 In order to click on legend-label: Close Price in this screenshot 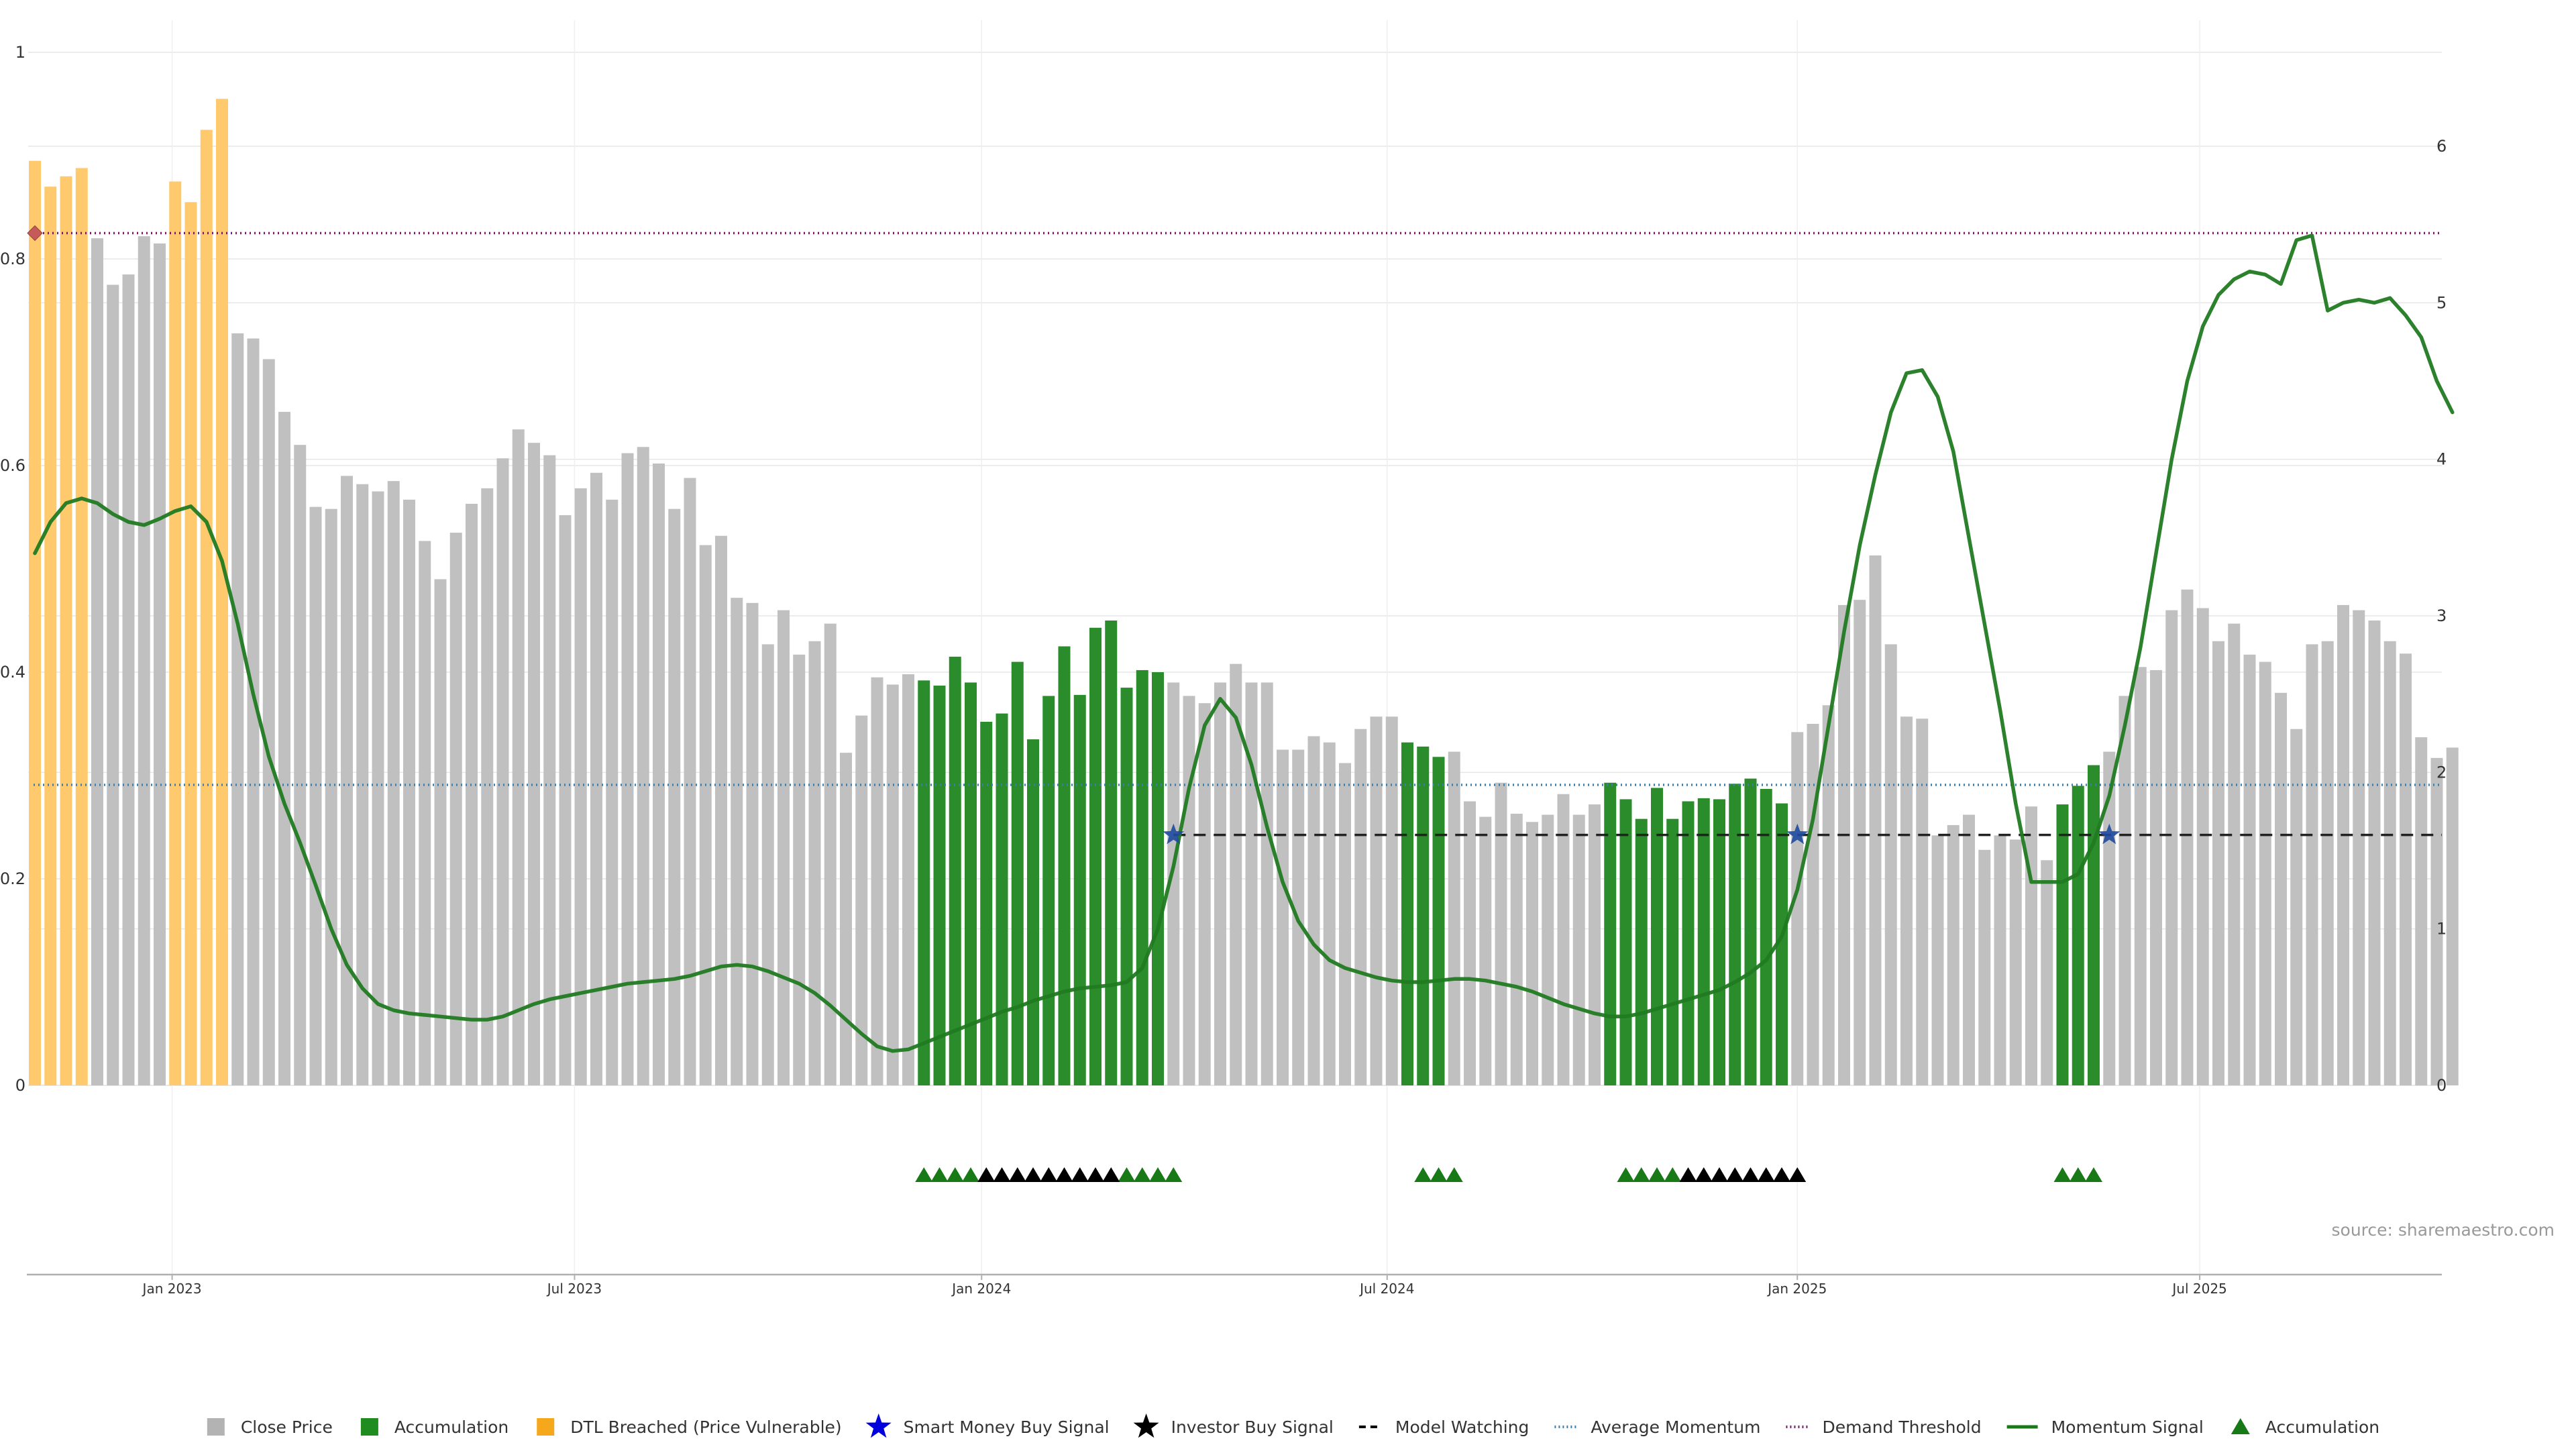, I will do `click(287, 1427)`.